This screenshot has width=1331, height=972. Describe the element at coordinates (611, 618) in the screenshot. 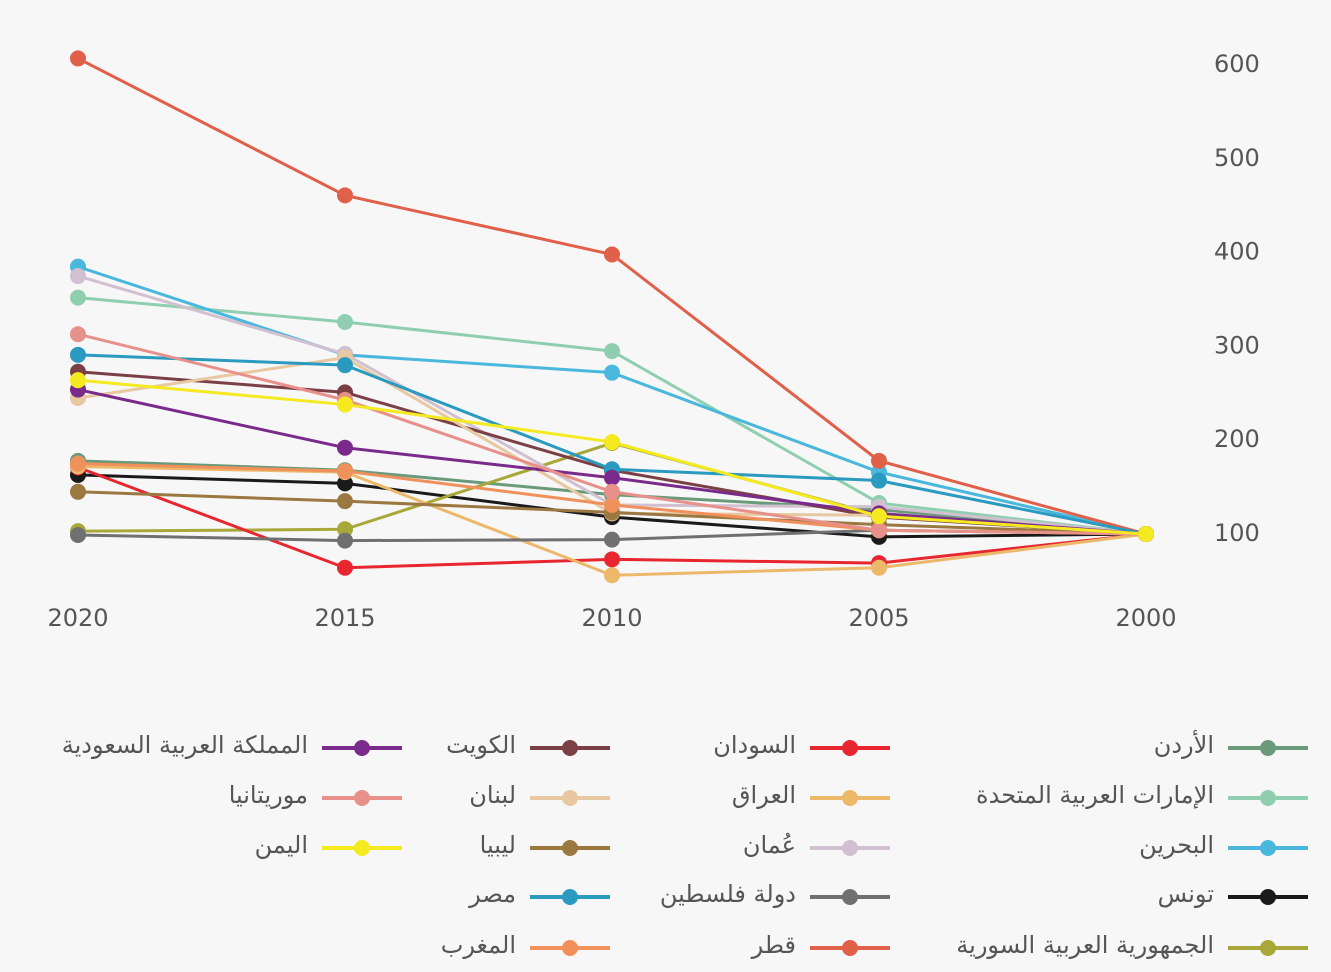

I see `x-tick-label: 2010` at that location.